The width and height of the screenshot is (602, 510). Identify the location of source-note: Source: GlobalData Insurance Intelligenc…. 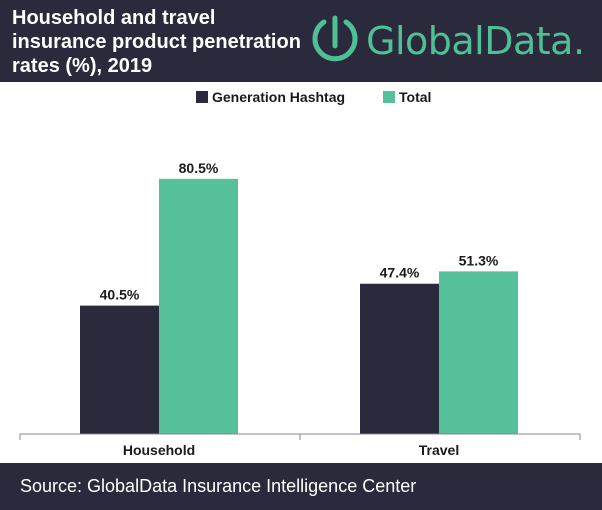
(218, 486).